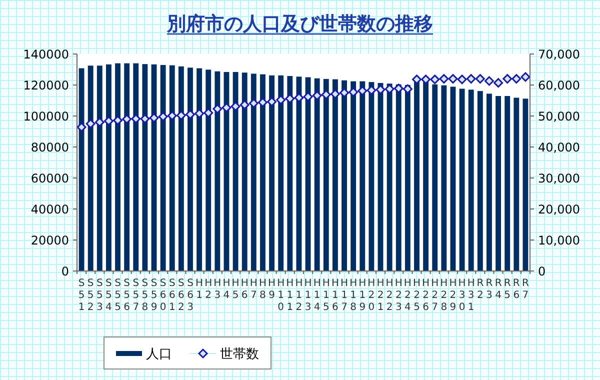  Describe the element at coordinates (559, 85) in the screenshot. I see `y2-tick-label: 60,000` at that location.